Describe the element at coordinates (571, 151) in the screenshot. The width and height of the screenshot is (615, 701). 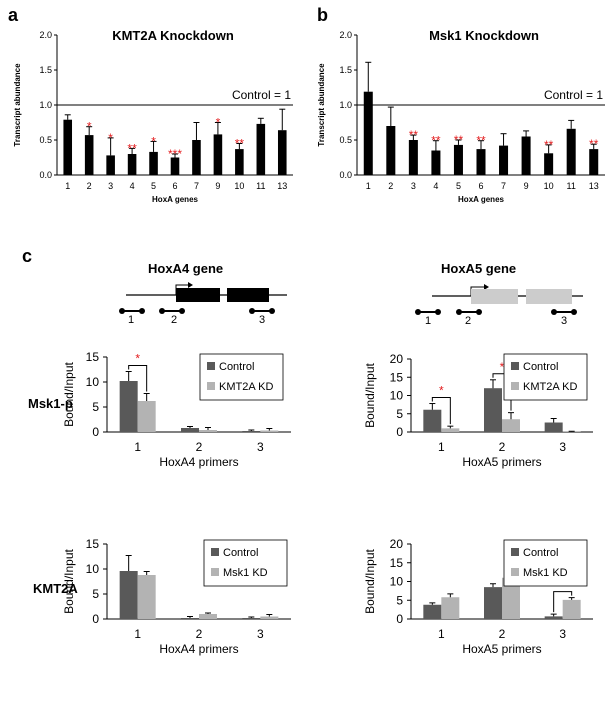
I see `bar-hoxa11` at that location.